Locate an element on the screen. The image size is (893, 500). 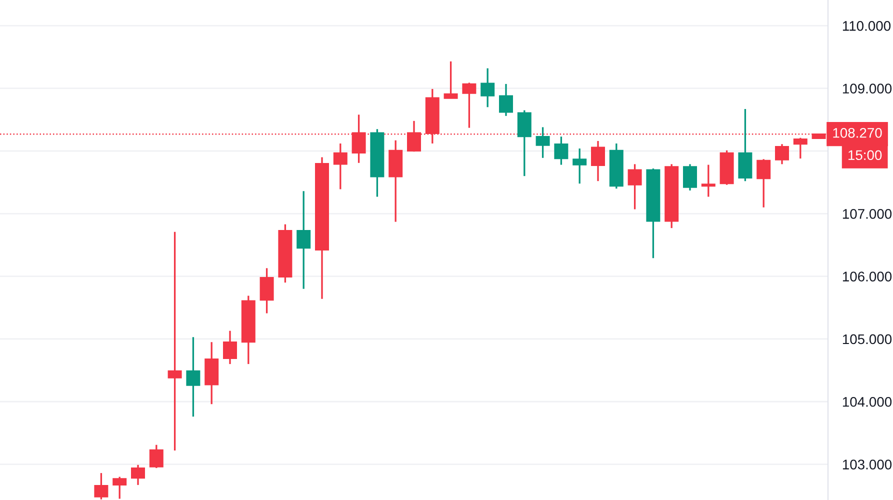
y-tick-label: 107.000 is located at coordinates (867, 213).